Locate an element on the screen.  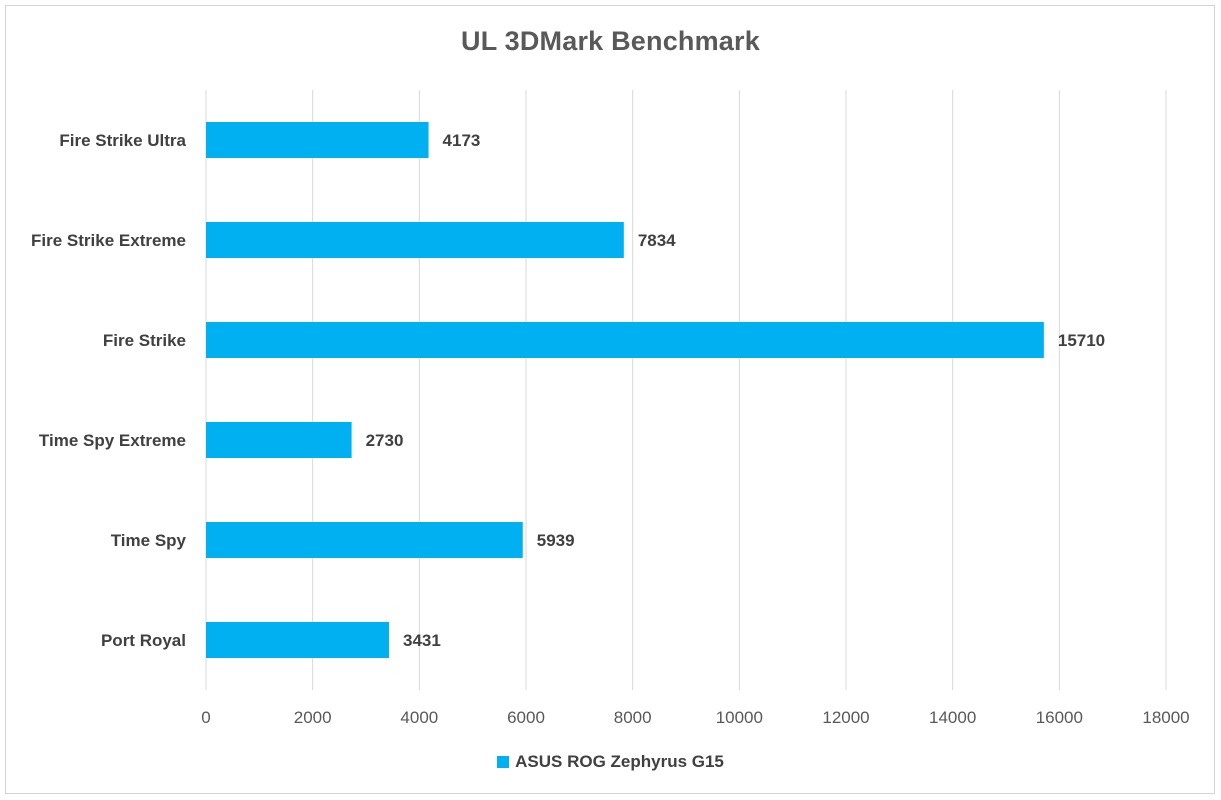
x-tick-label: 2000 is located at coordinates (313, 717).